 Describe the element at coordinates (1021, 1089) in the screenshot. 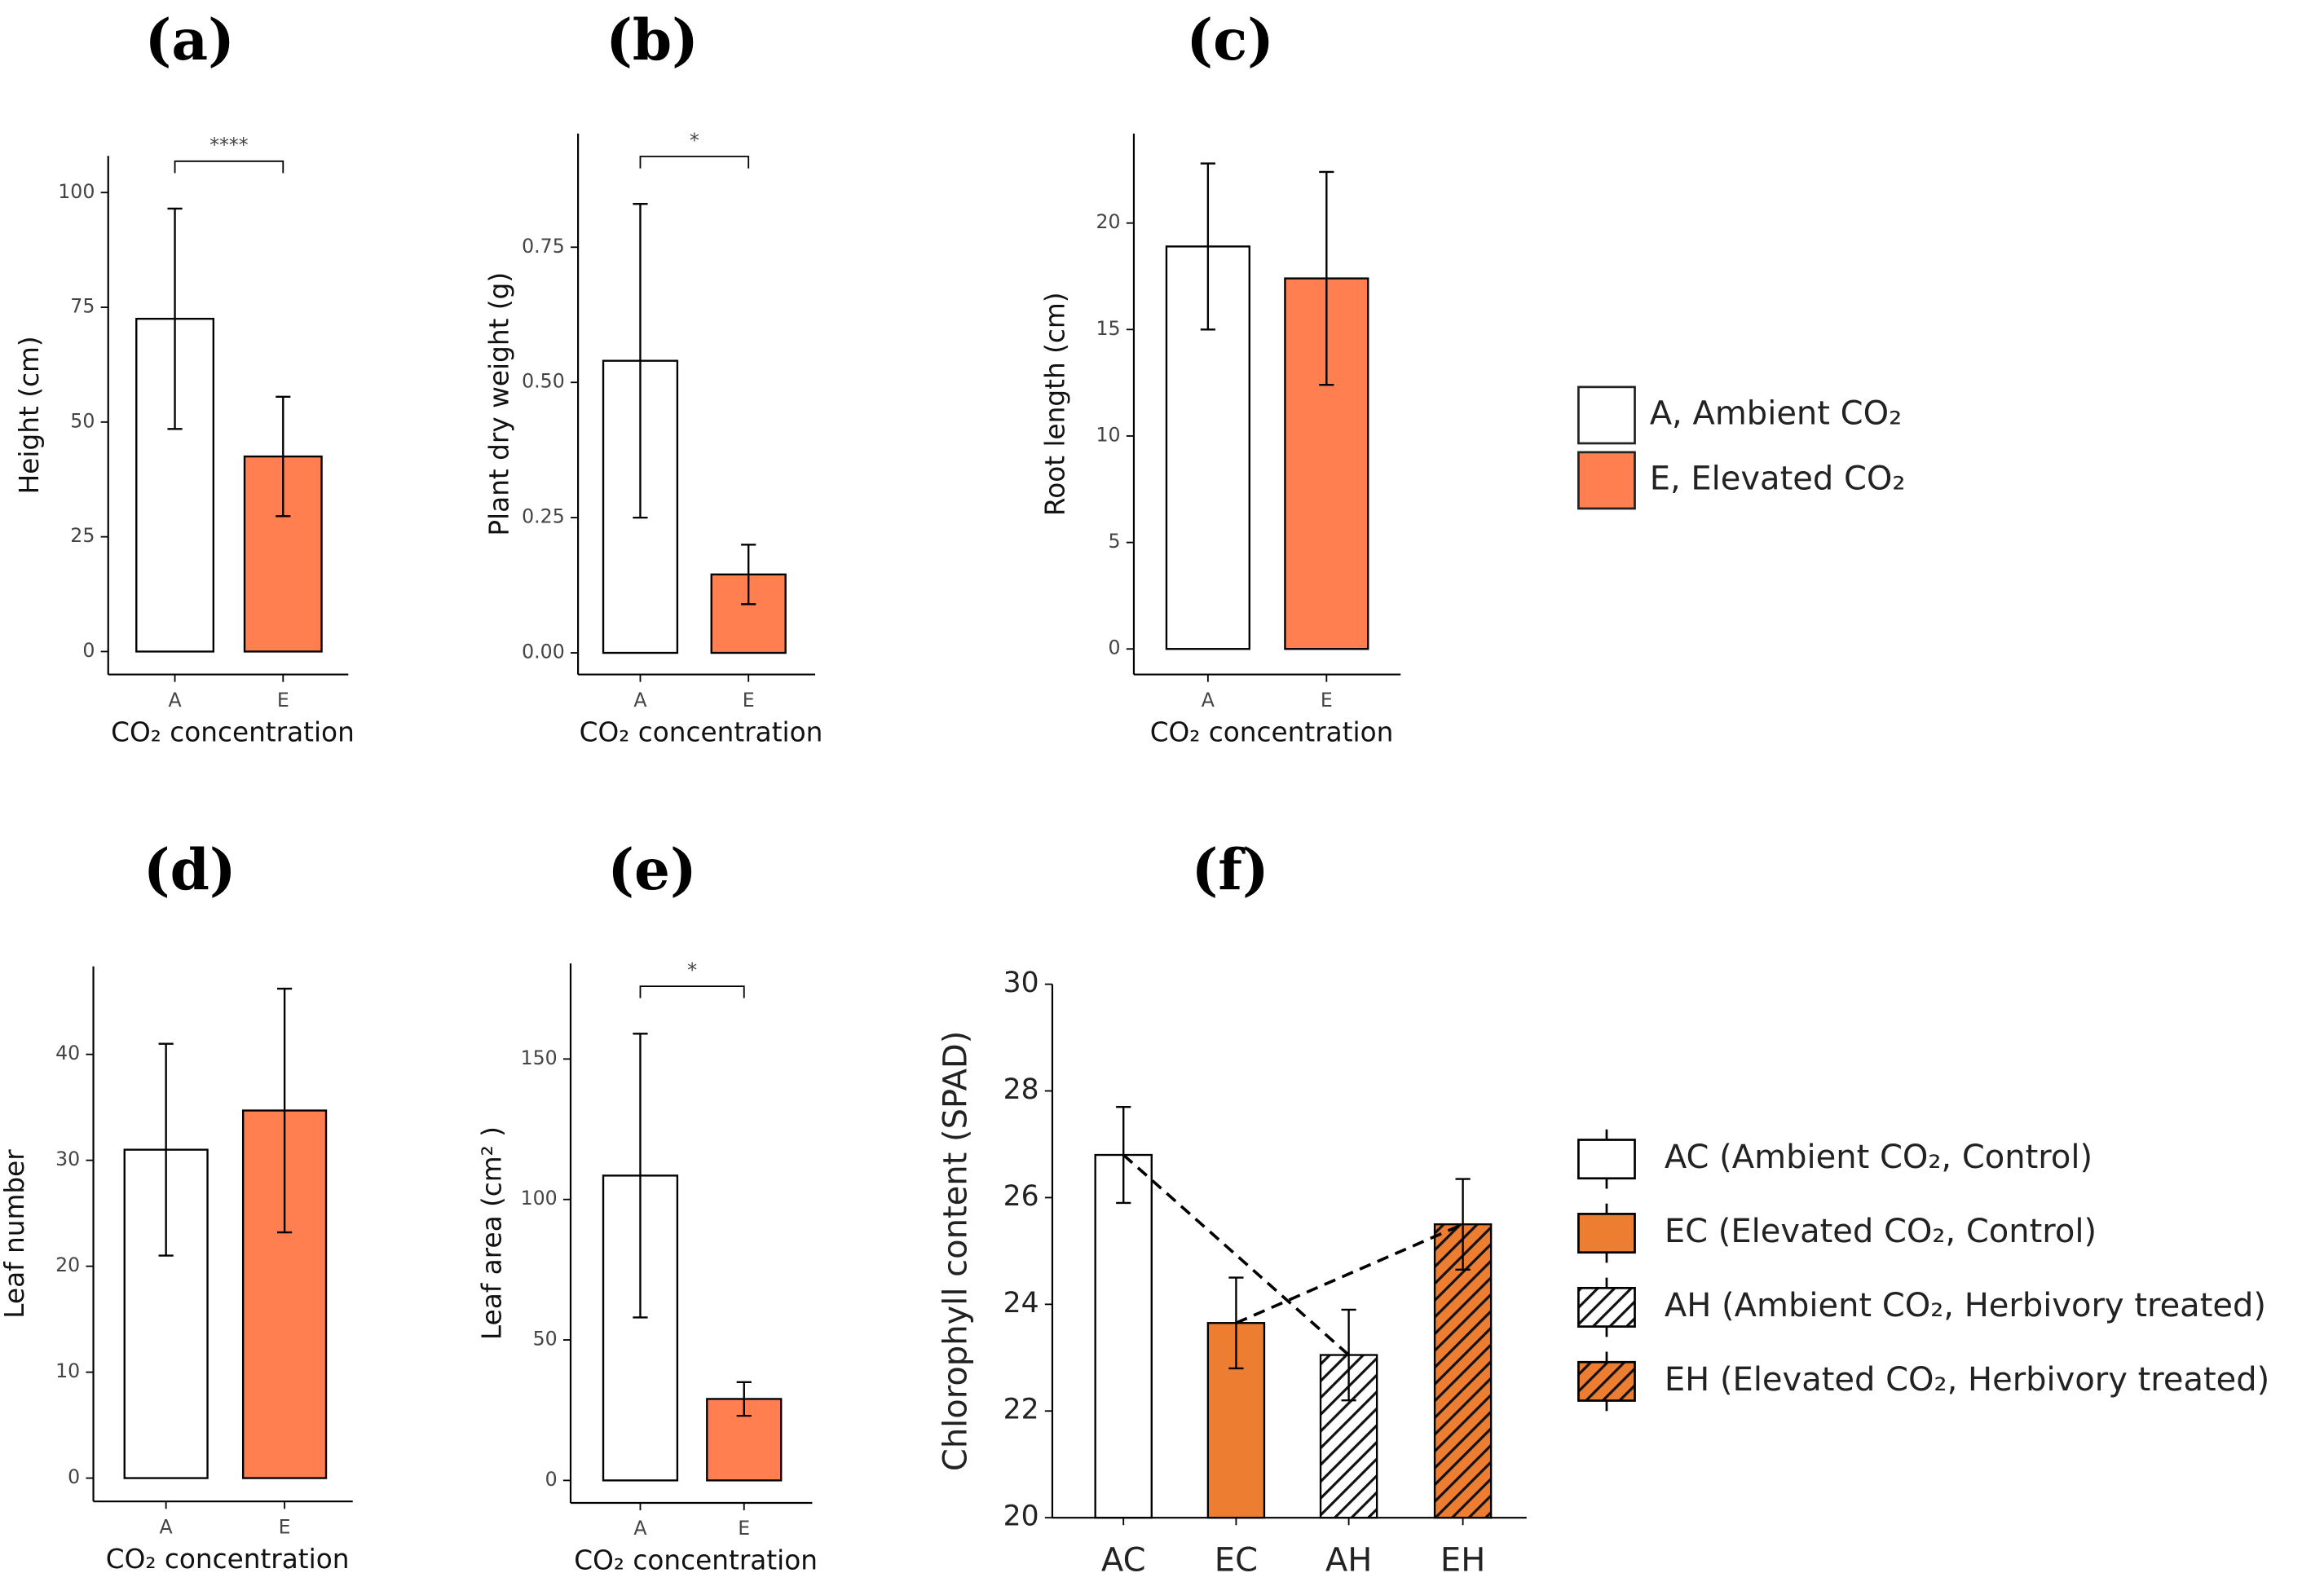

I see `y-tick-label: 28` at that location.